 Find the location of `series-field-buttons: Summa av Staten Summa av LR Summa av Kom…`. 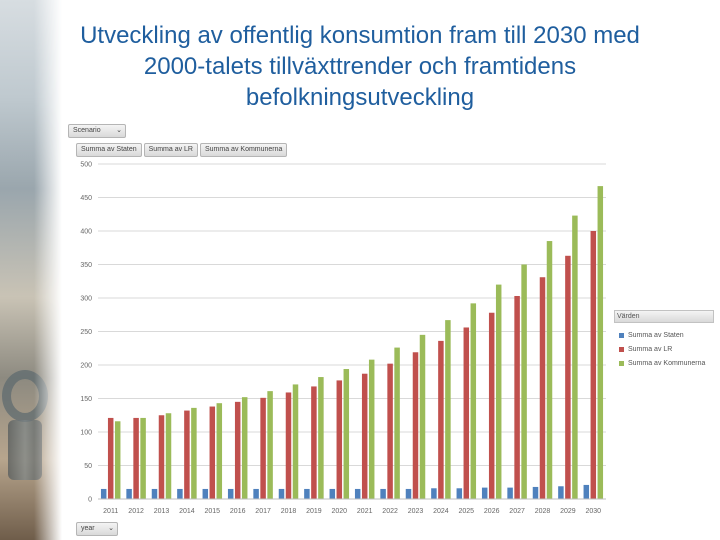

series-field-buttons: Summa av Staten Summa av LR Summa av Kom… is located at coordinates (182, 150).